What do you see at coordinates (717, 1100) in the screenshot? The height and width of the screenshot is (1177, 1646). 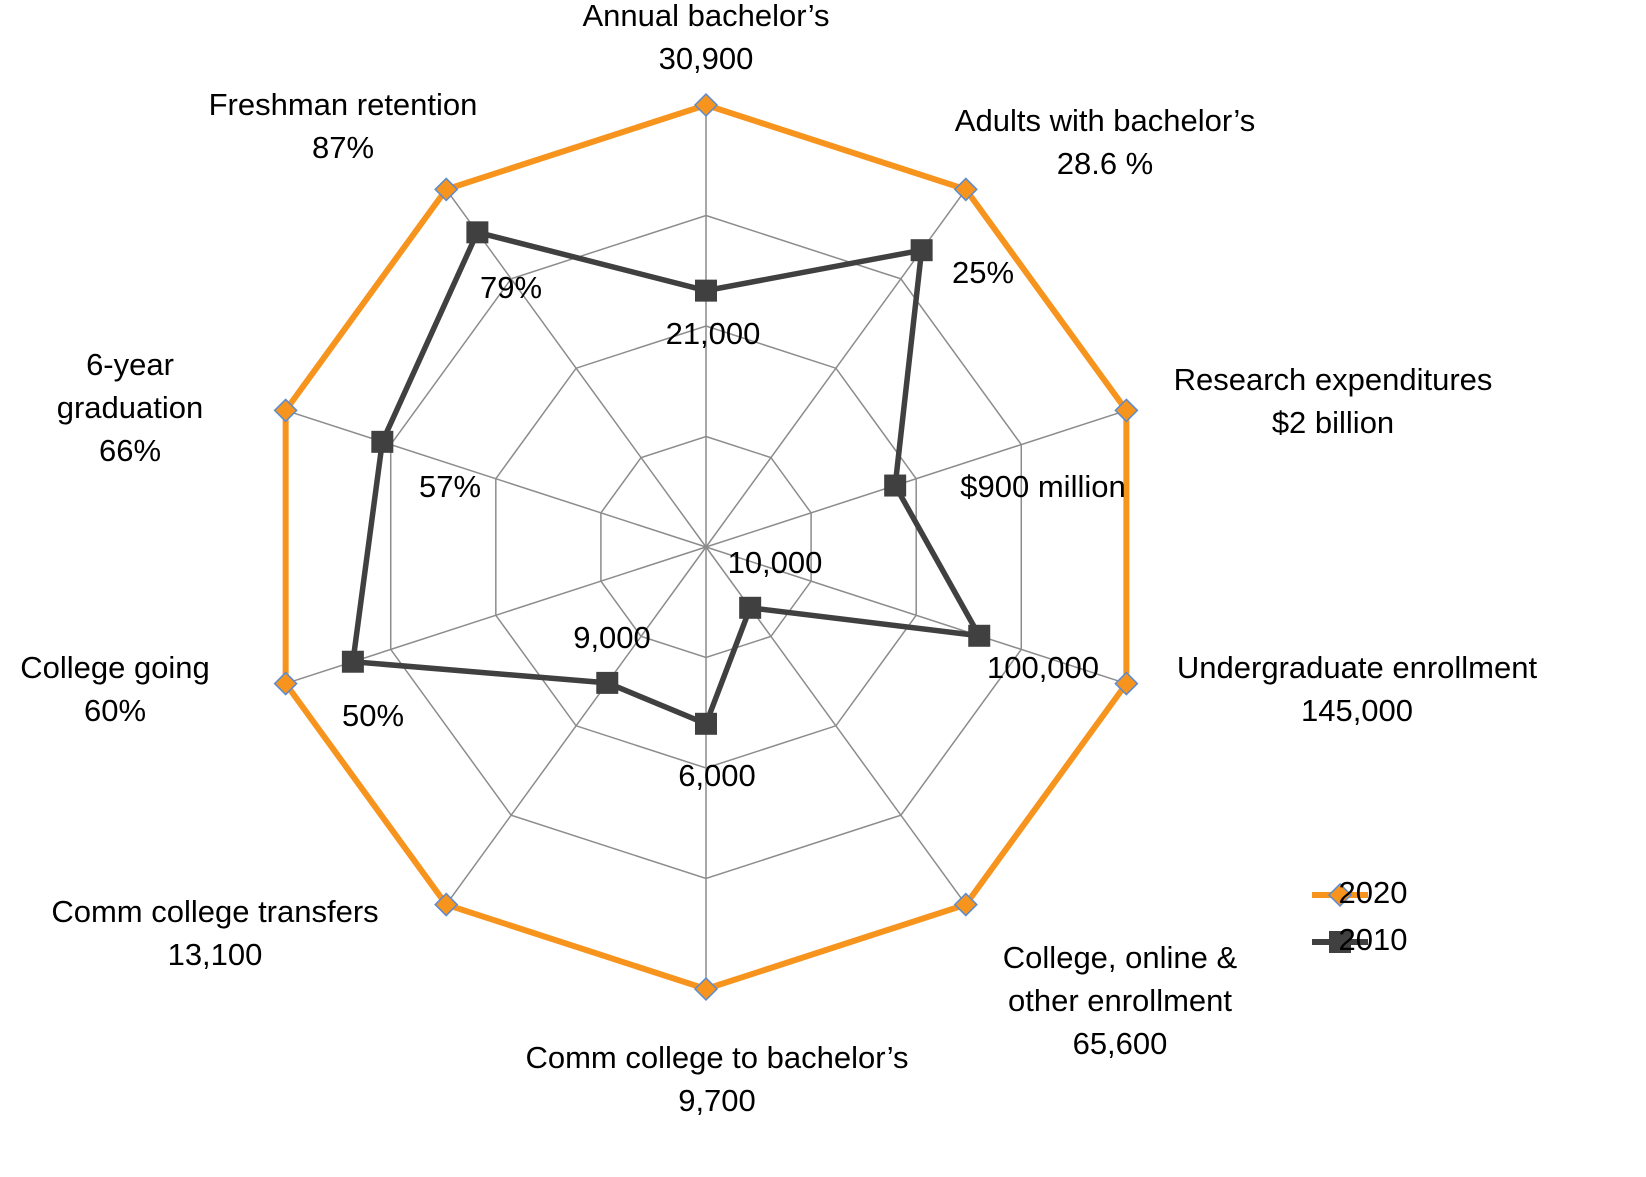 I see `target-label: 9,700` at bounding box center [717, 1100].